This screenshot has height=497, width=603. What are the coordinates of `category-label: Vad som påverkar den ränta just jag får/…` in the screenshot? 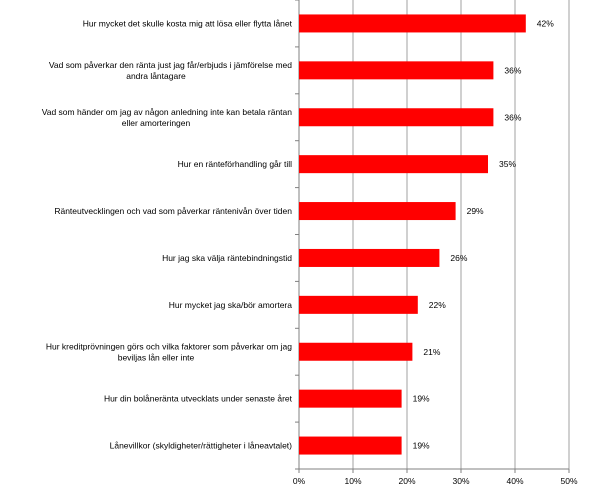 It's located at (170, 65).